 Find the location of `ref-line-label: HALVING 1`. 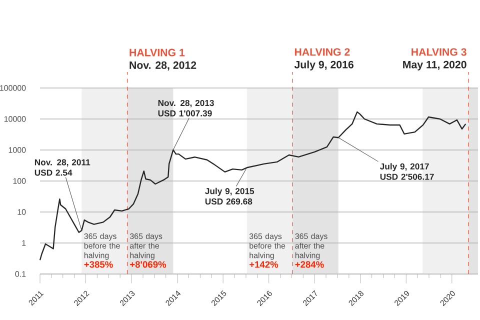

ref-line-label: HALVING 1 is located at coordinates (157, 52).